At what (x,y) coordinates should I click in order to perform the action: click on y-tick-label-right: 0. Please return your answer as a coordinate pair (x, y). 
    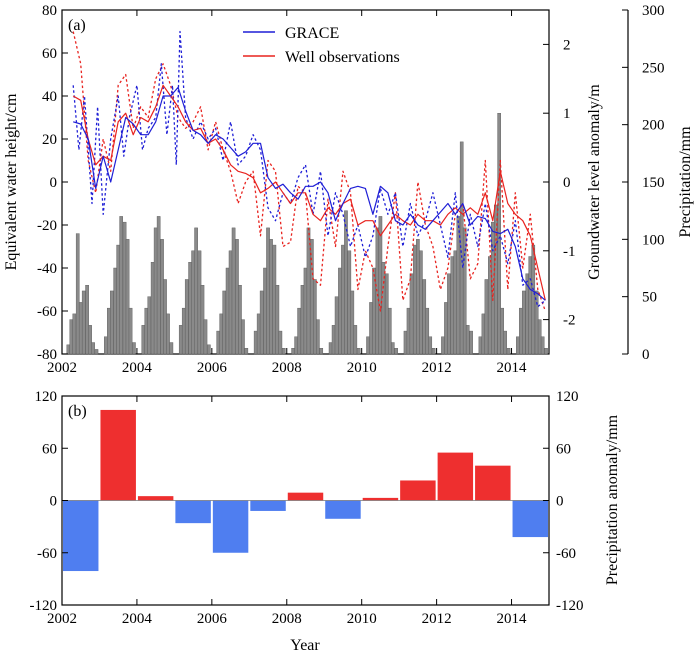
    Looking at the image, I should click on (560, 502).